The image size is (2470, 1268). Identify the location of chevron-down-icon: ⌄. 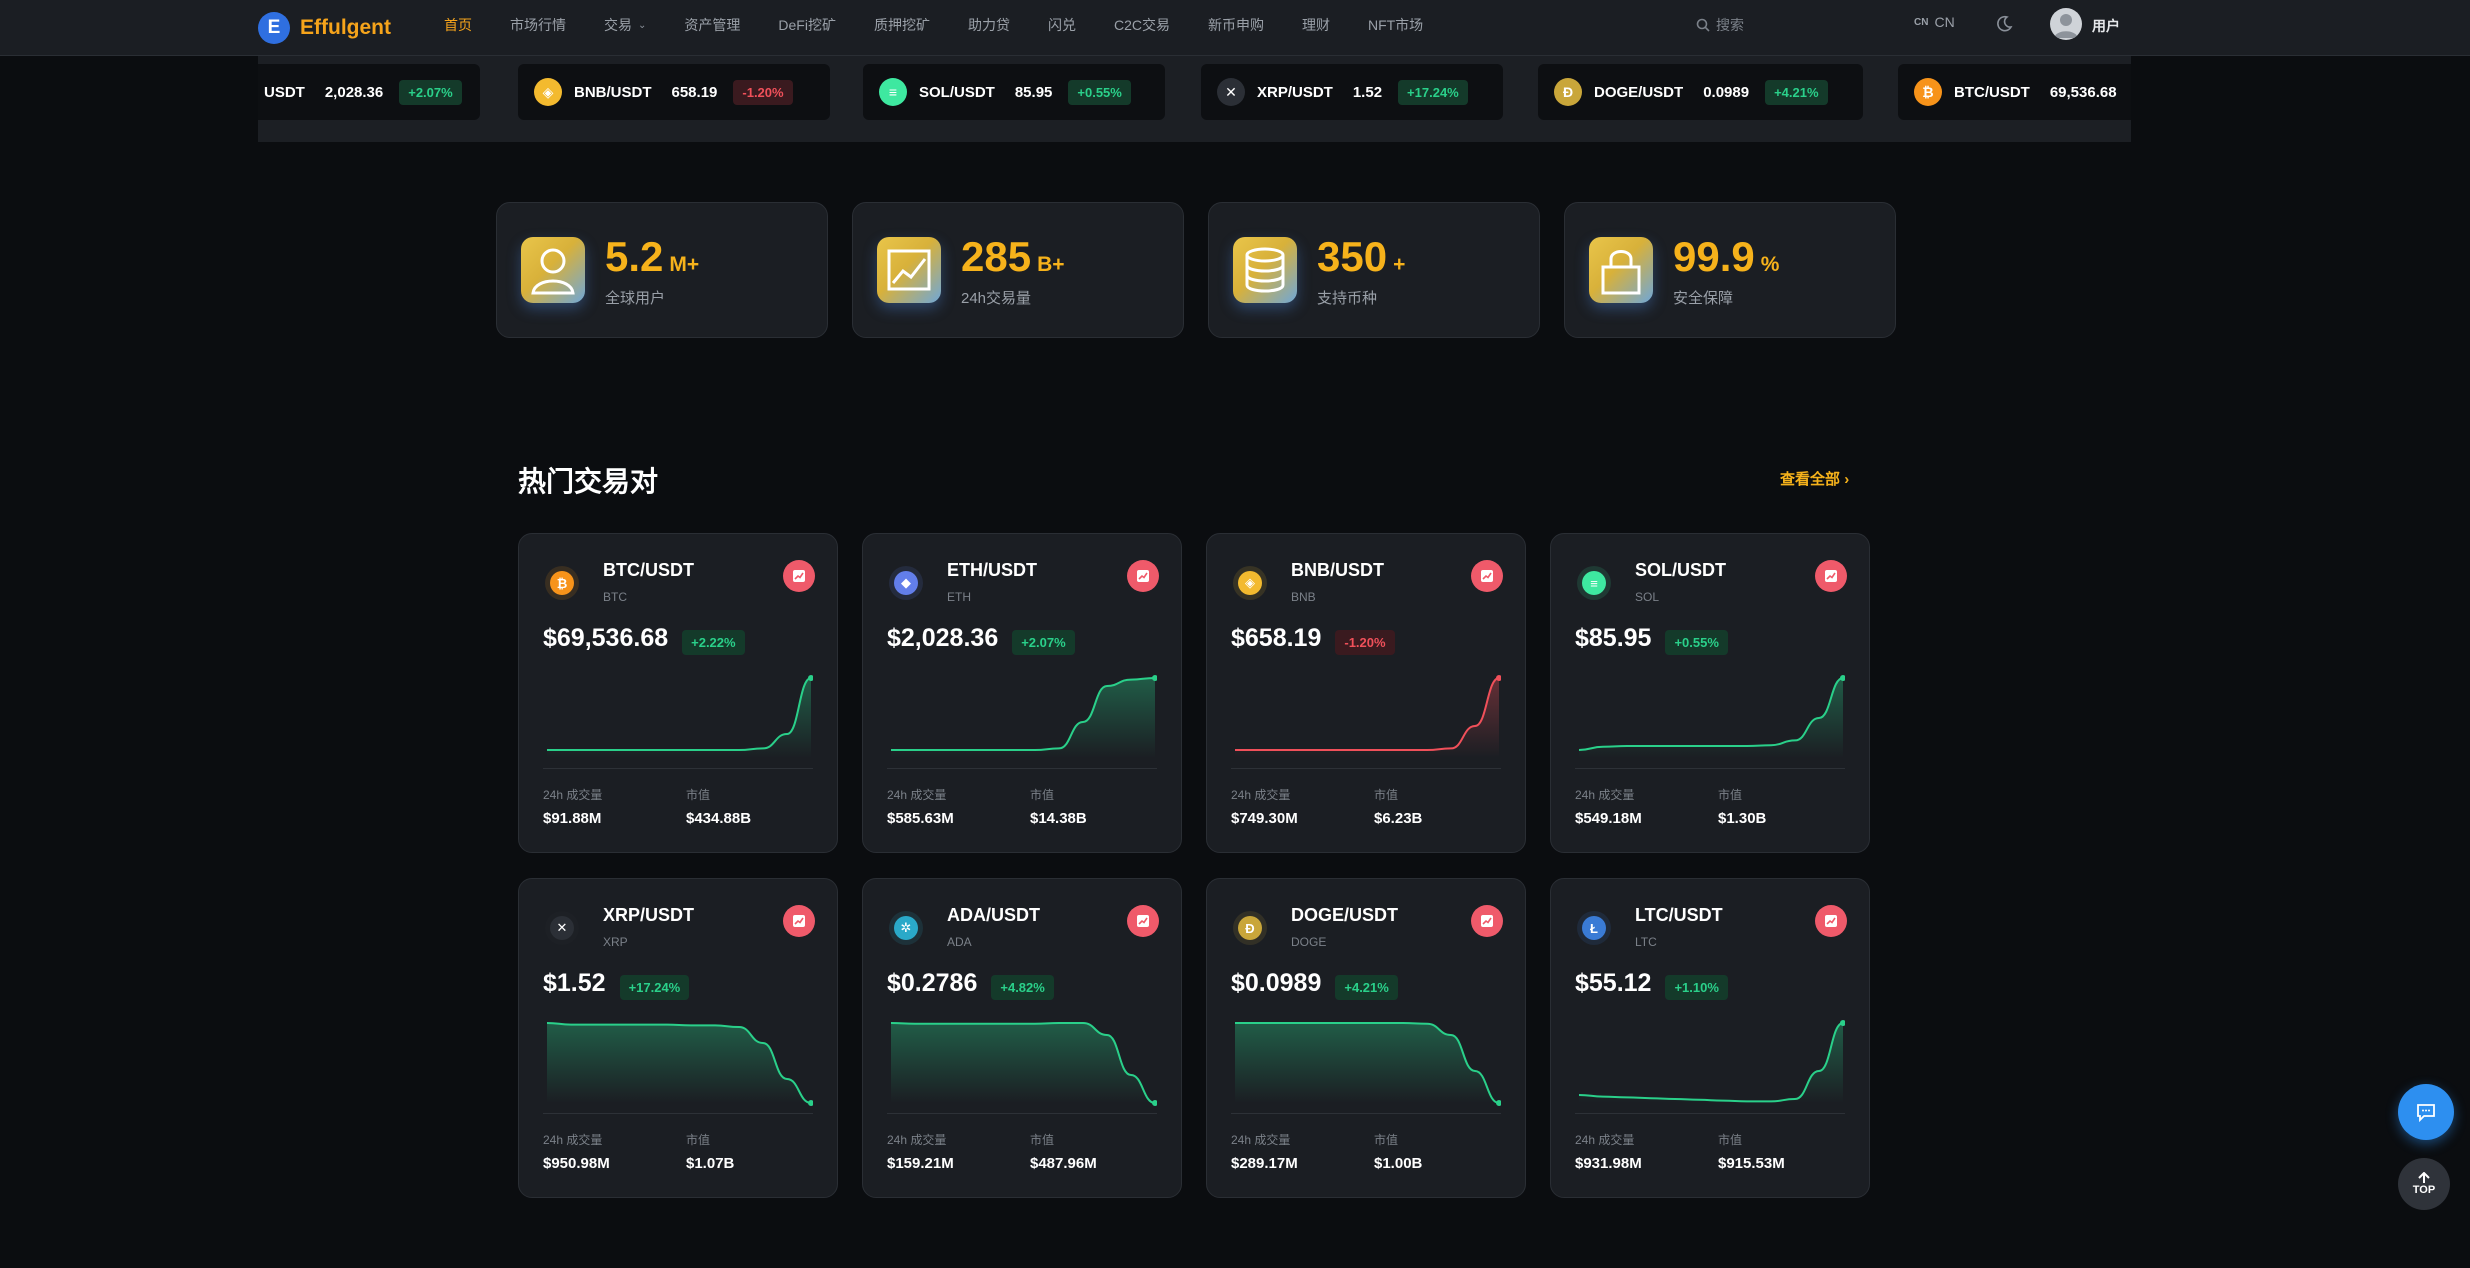
(642, 25).